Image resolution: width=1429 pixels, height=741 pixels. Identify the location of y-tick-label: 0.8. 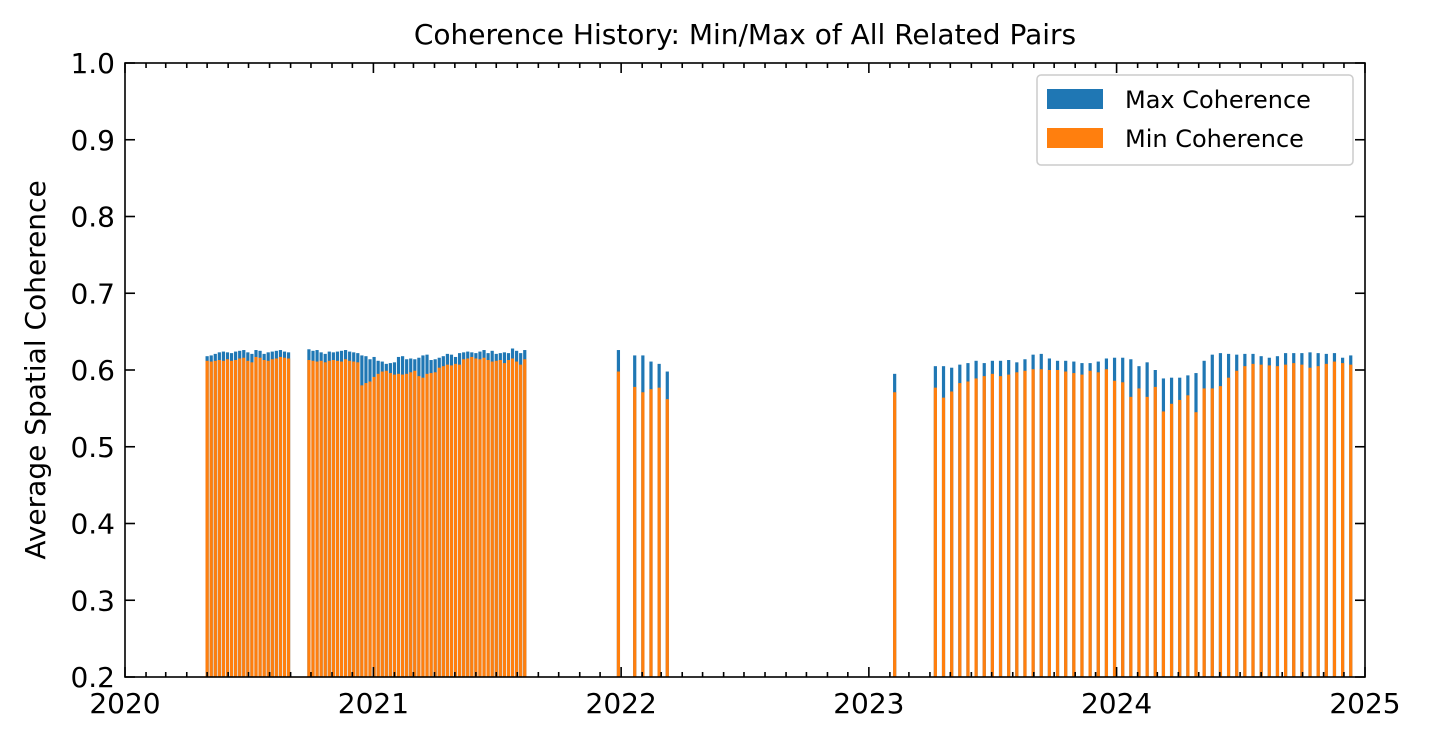
(92, 217).